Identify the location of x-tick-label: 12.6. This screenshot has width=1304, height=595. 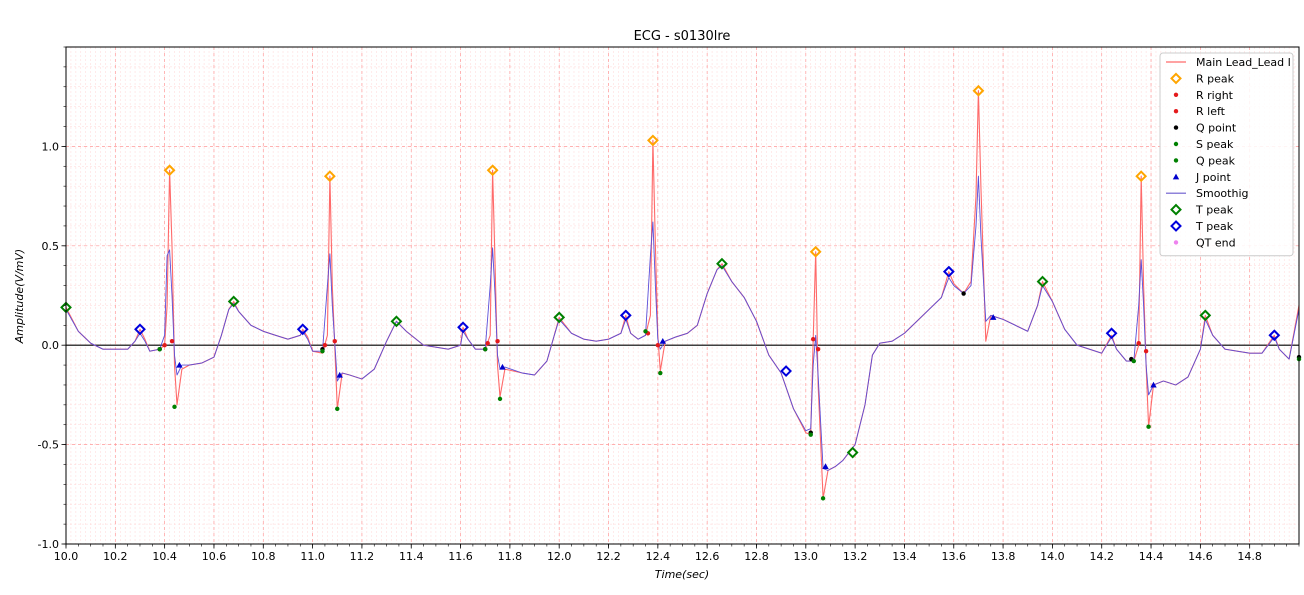
(707, 556).